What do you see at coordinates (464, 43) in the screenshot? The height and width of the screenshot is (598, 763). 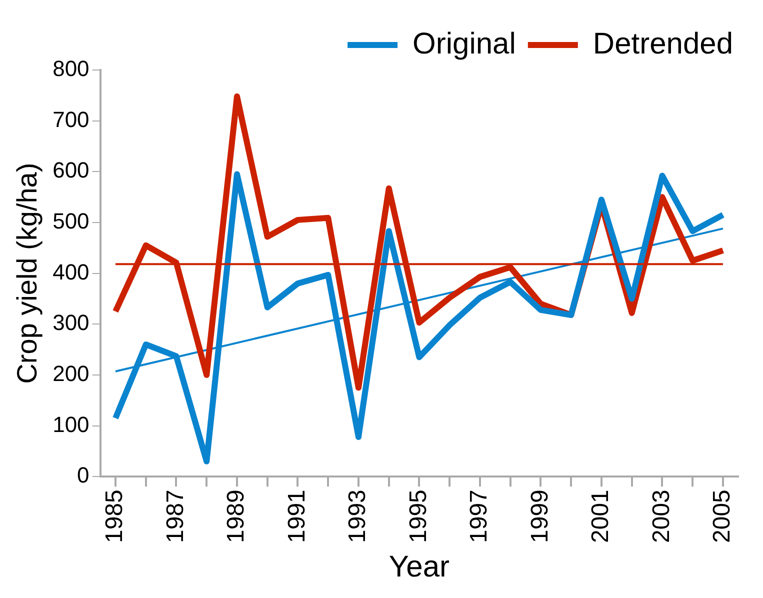 I see `legend-label: Original` at bounding box center [464, 43].